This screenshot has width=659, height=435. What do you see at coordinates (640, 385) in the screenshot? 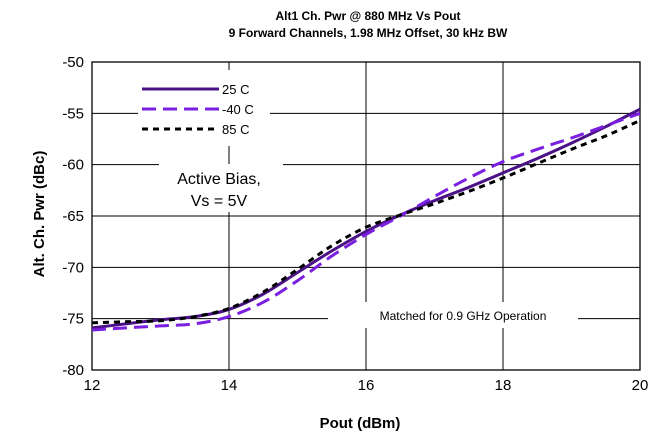
I see `x-tick-label: 20` at bounding box center [640, 385].